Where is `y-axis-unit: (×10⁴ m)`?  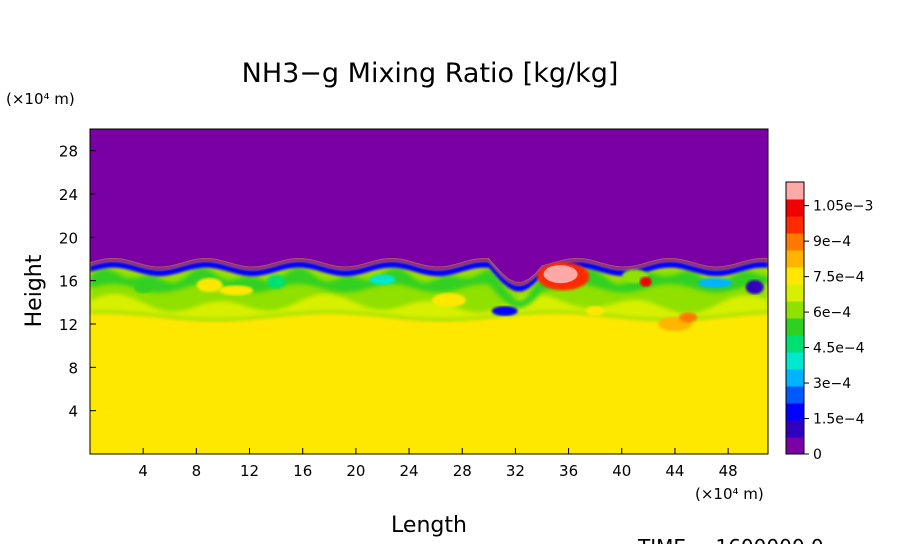
y-axis-unit: (×10⁴ m) is located at coordinates (40, 99).